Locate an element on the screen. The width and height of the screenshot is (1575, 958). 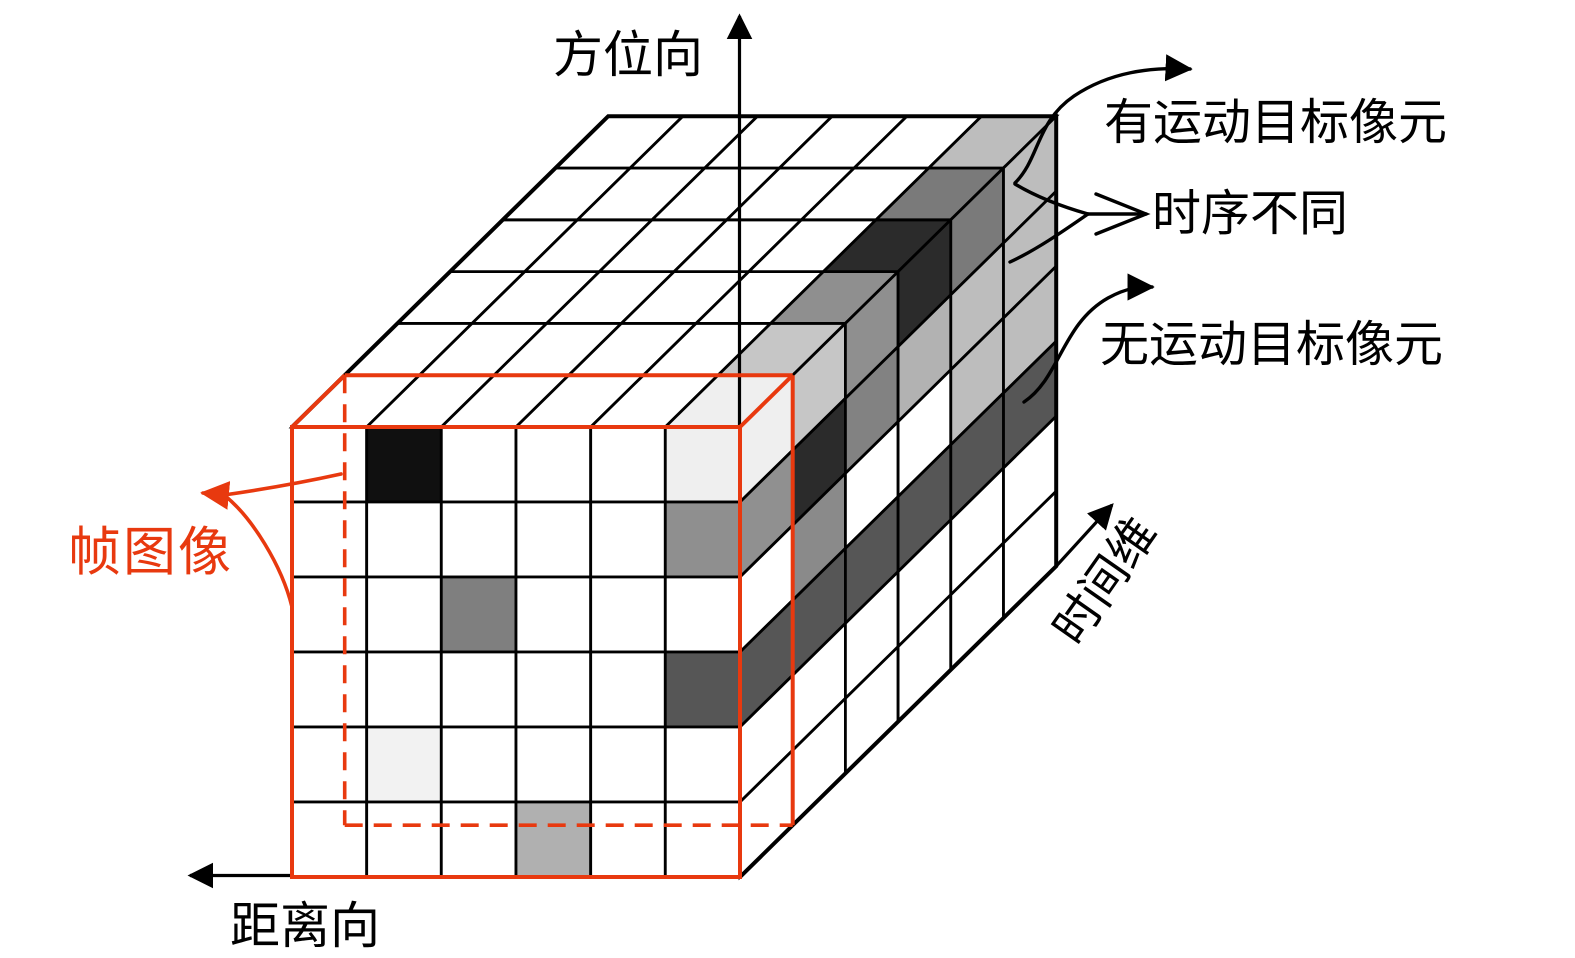
no-moving-target-label: 无运动目标像元 is located at coordinates (1271, 344).